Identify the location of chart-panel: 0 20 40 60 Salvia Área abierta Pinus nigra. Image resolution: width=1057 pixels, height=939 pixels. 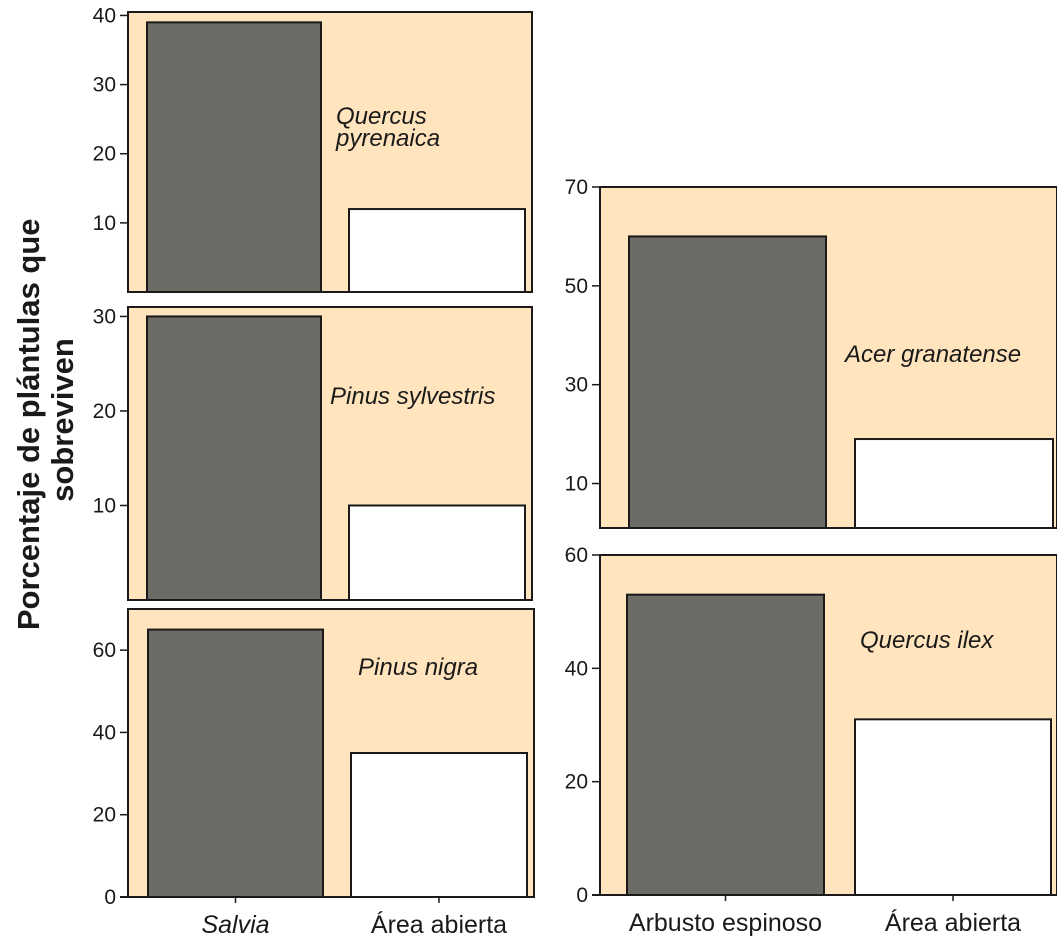
(314, 773).